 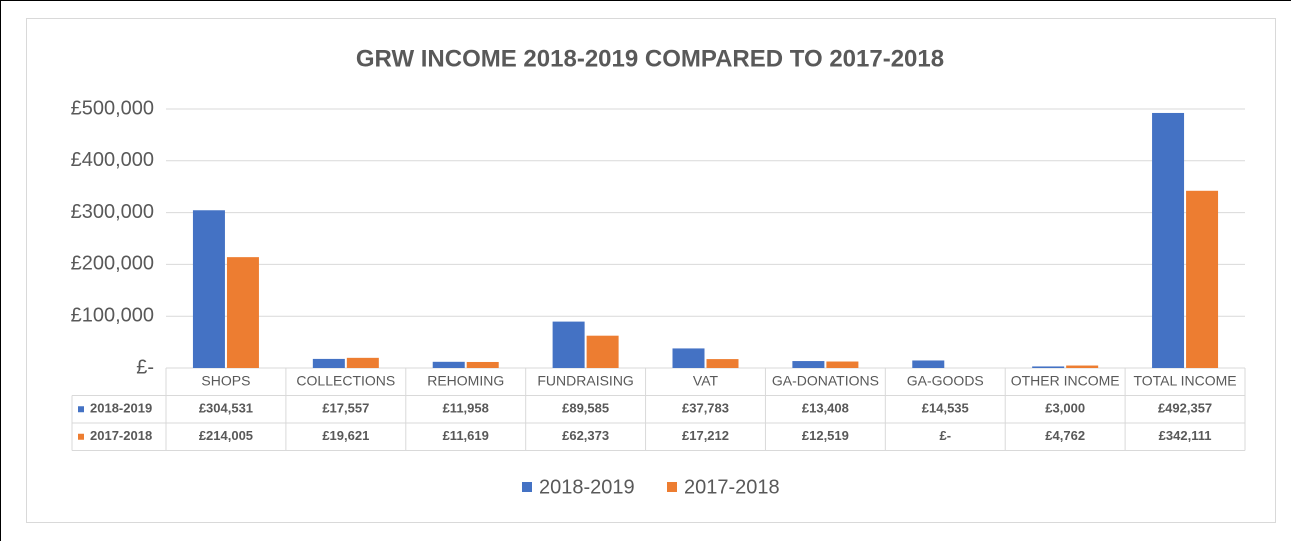 What do you see at coordinates (705, 408) in the screenshot?
I see `table-value: £37,783` at bounding box center [705, 408].